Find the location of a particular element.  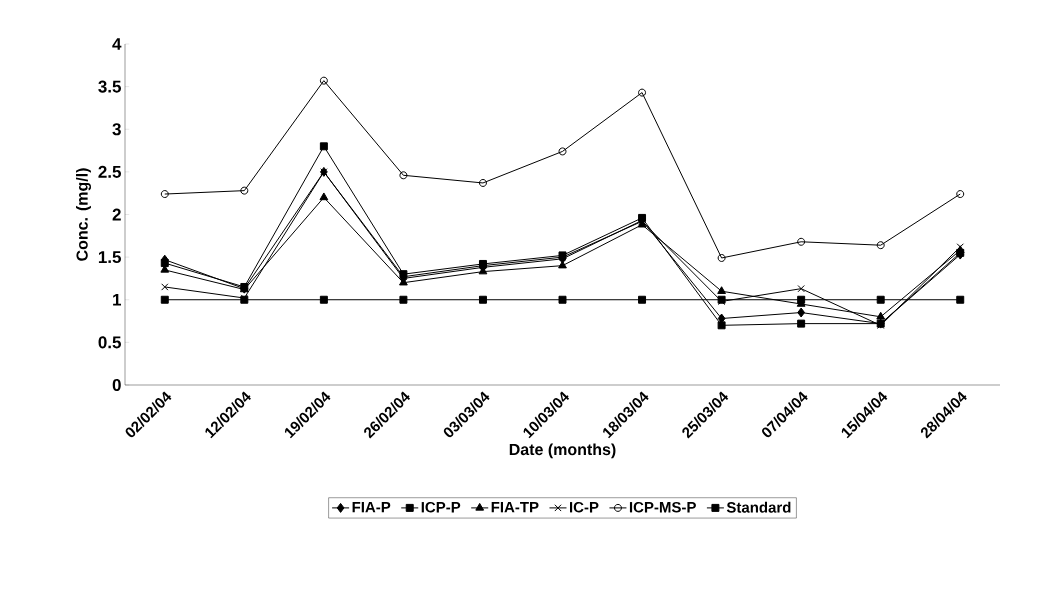

x-axis-title: Date (months) is located at coordinates (562, 451).